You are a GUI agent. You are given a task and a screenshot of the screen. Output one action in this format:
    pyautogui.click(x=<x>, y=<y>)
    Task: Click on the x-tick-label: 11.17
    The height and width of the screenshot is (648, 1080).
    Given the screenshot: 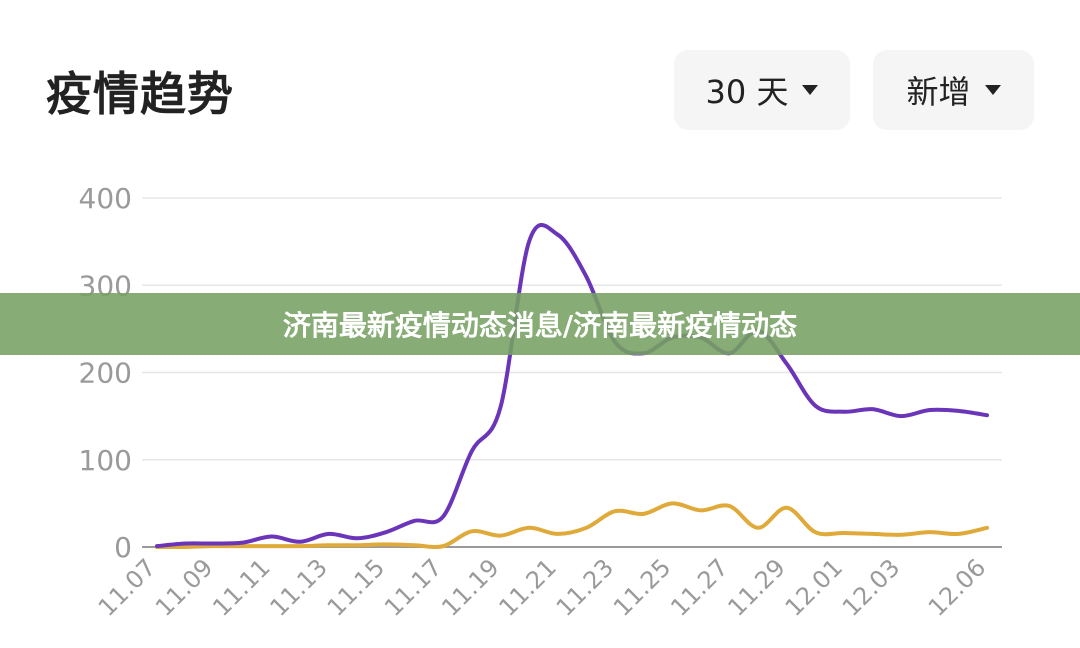 What is the action you would take?
    pyautogui.click(x=413, y=587)
    